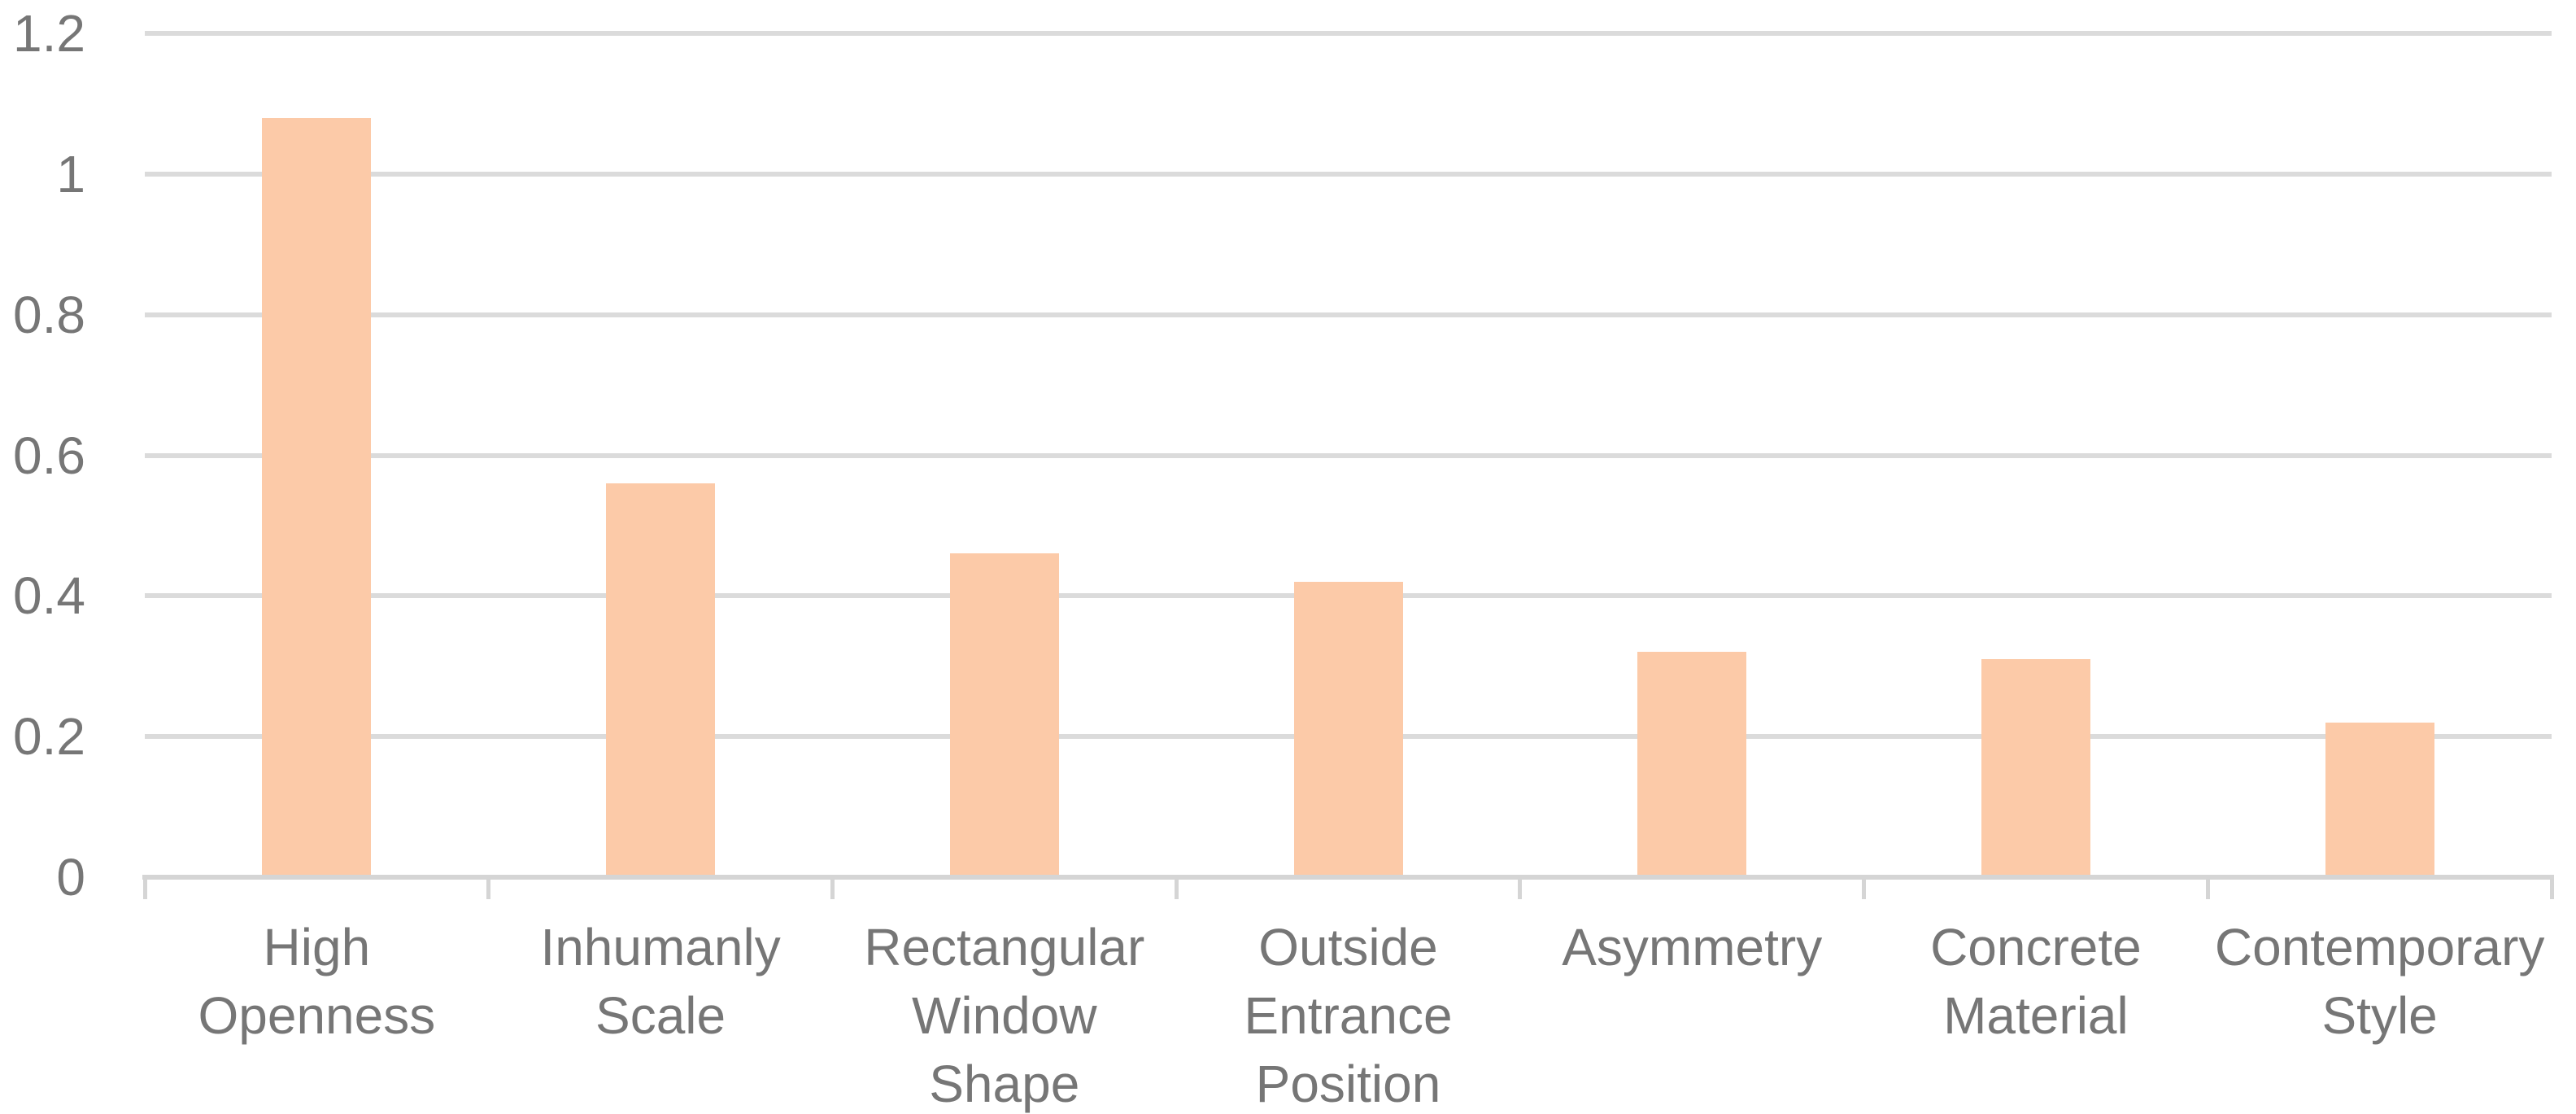 This screenshot has height=1114, width=2576. What do you see at coordinates (317, 1015) in the screenshot?
I see `category-label-line: Openness` at bounding box center [317, 1015].